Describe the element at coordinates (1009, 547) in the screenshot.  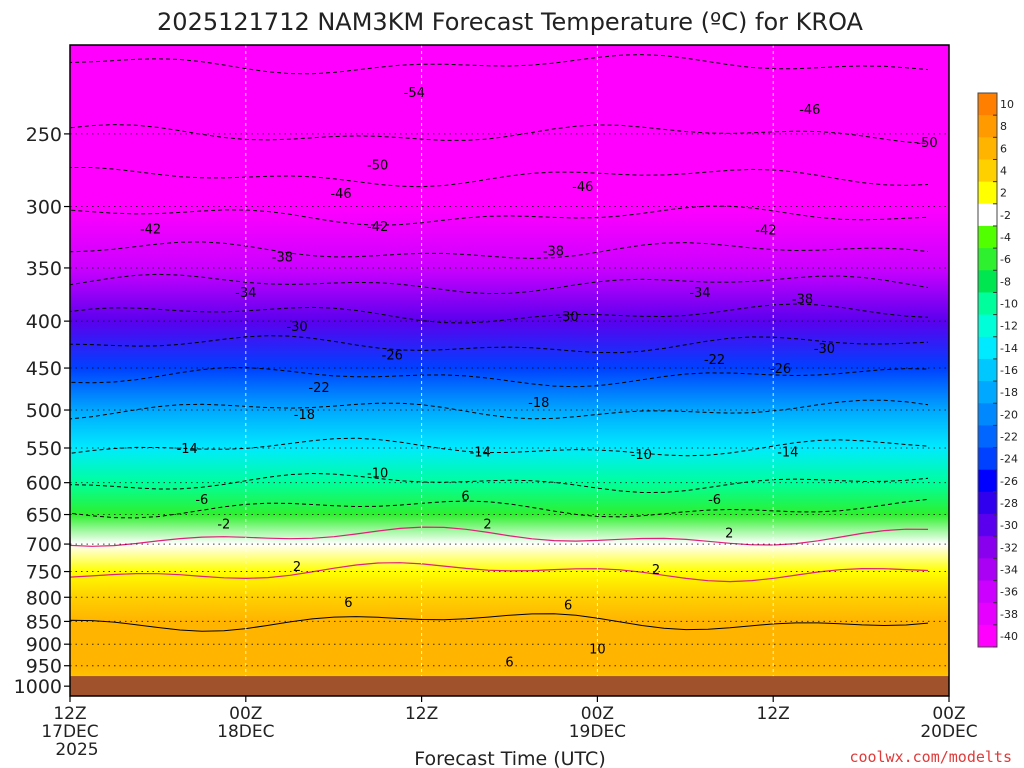
I see `colorbar-label: -32` at that location.